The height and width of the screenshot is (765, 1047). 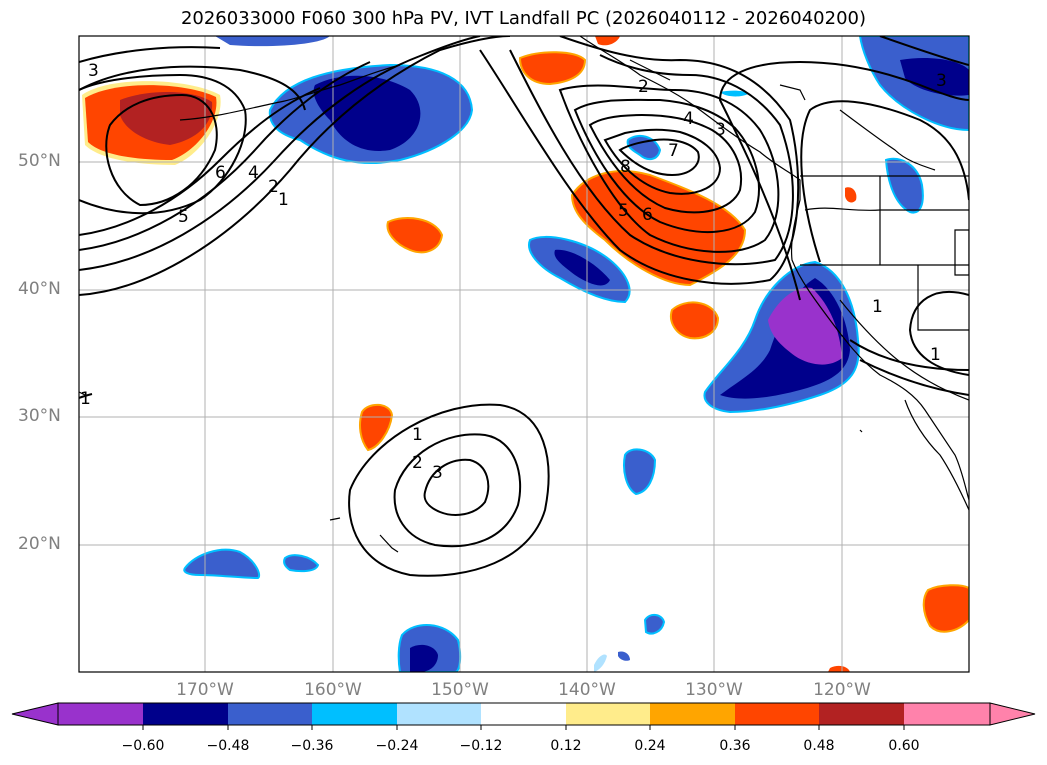 What do you see at coordinates (460, 690) in the screenshot?
I see `lon-label-150w: 150°W` at bounding box center [460, 690].